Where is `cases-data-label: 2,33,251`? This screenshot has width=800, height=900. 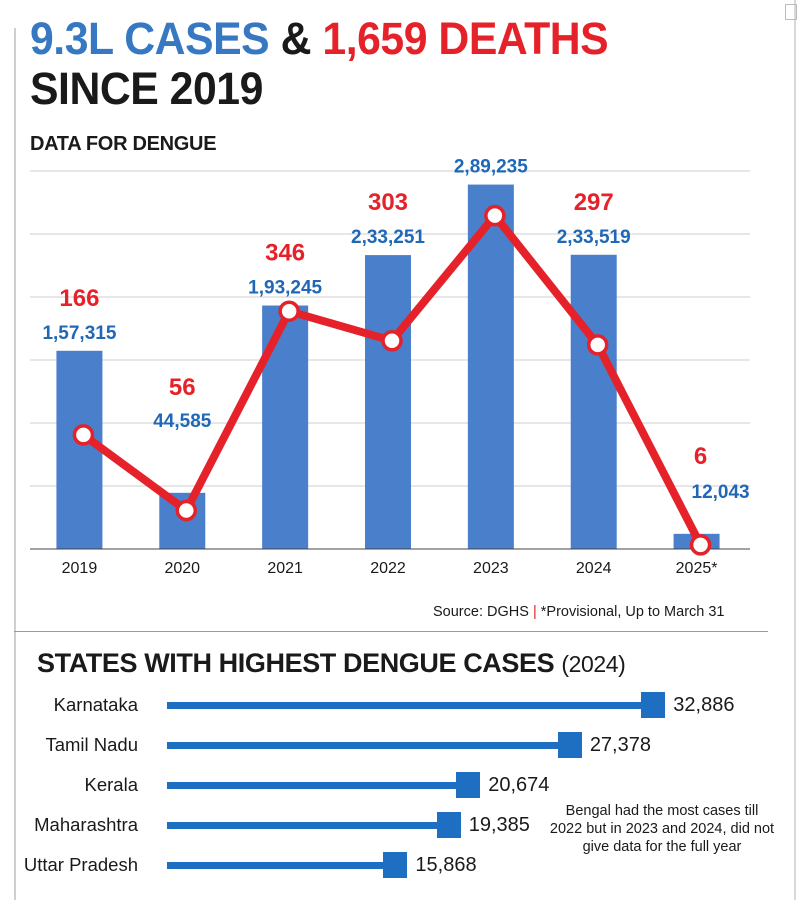 cases-data-label: 2,33,251 is located at coordinates (388, 237).